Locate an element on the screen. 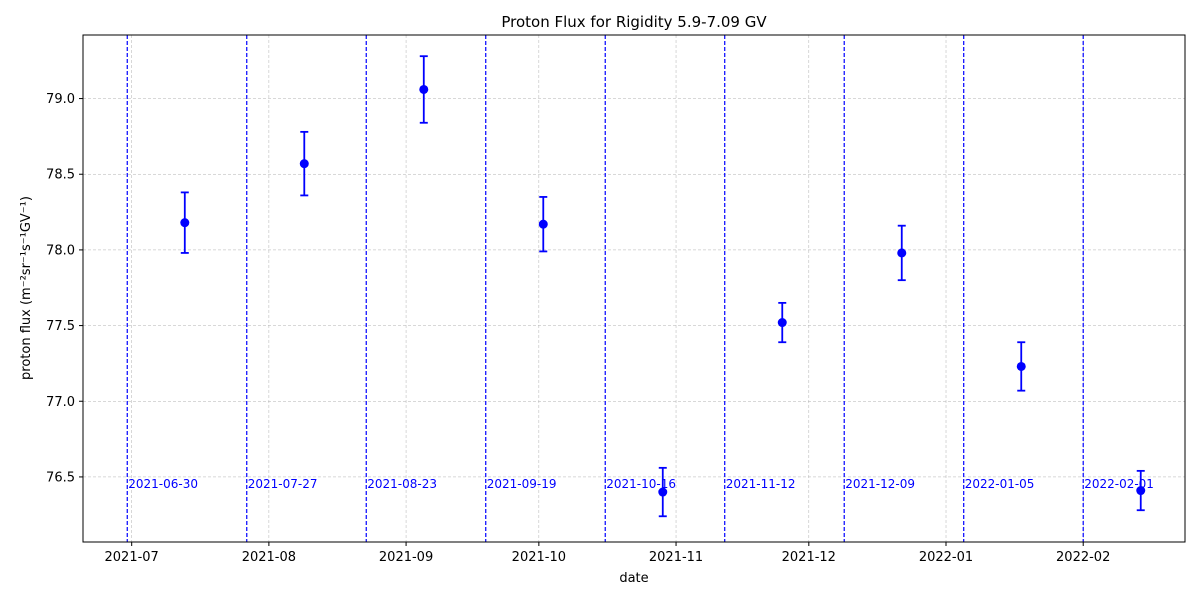 The image size is (1200, 604). y-tick-label: 78.0 is located at coordinates (60, 250).